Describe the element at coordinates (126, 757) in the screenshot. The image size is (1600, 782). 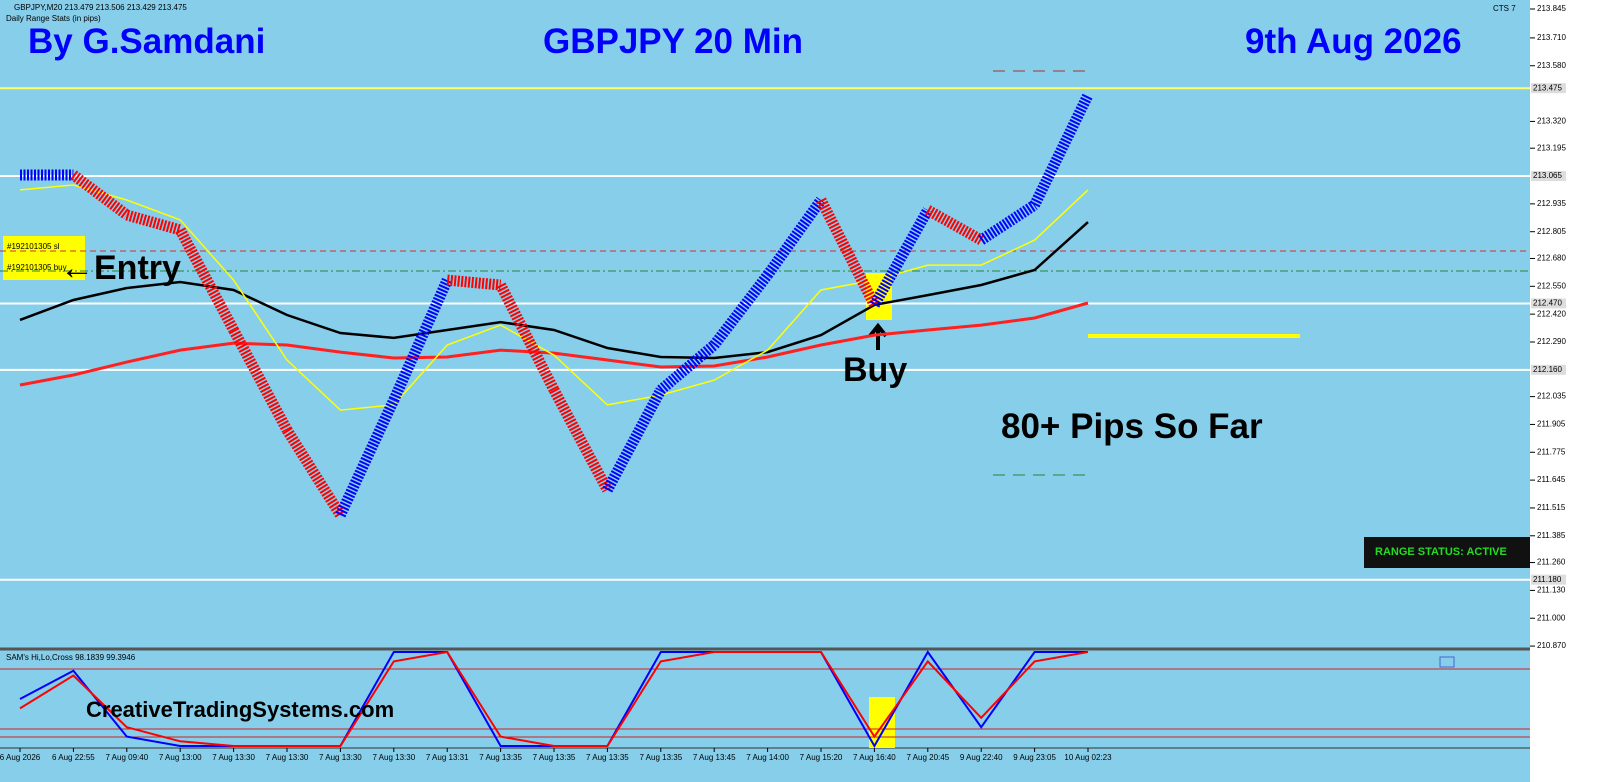
I see `x-tick-label: 7 Aug 09:40` at that location.